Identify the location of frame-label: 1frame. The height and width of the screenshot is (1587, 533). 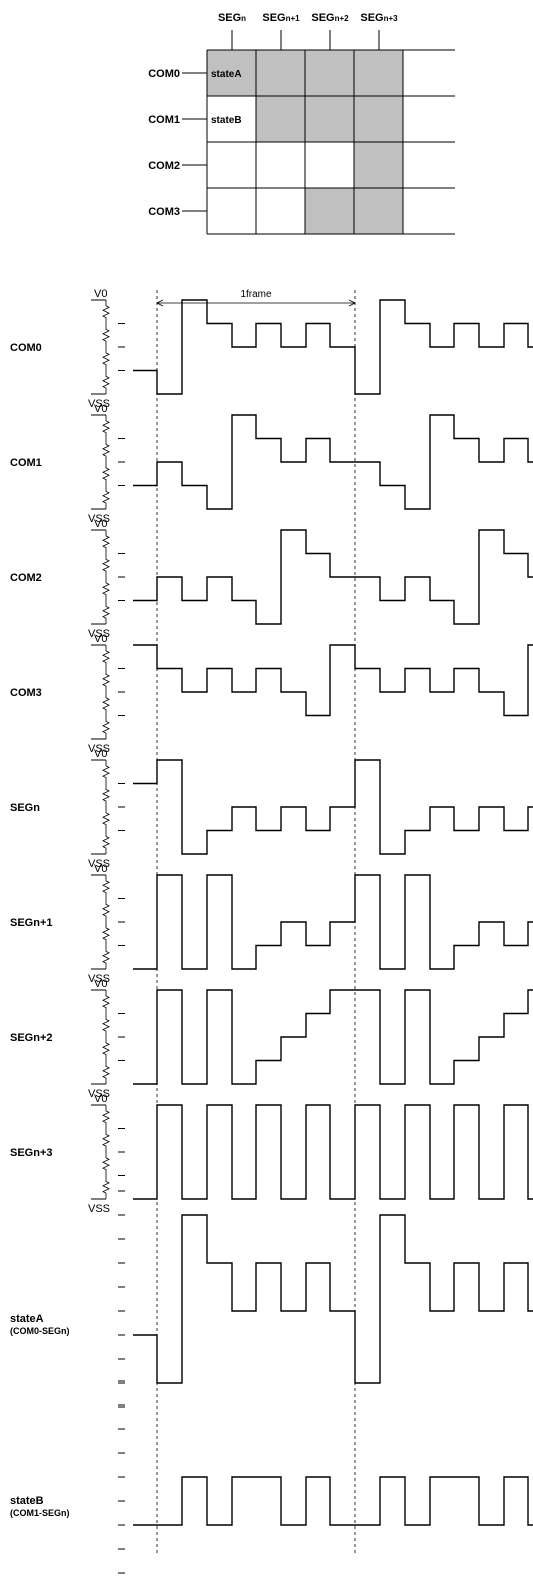
(256, 294).